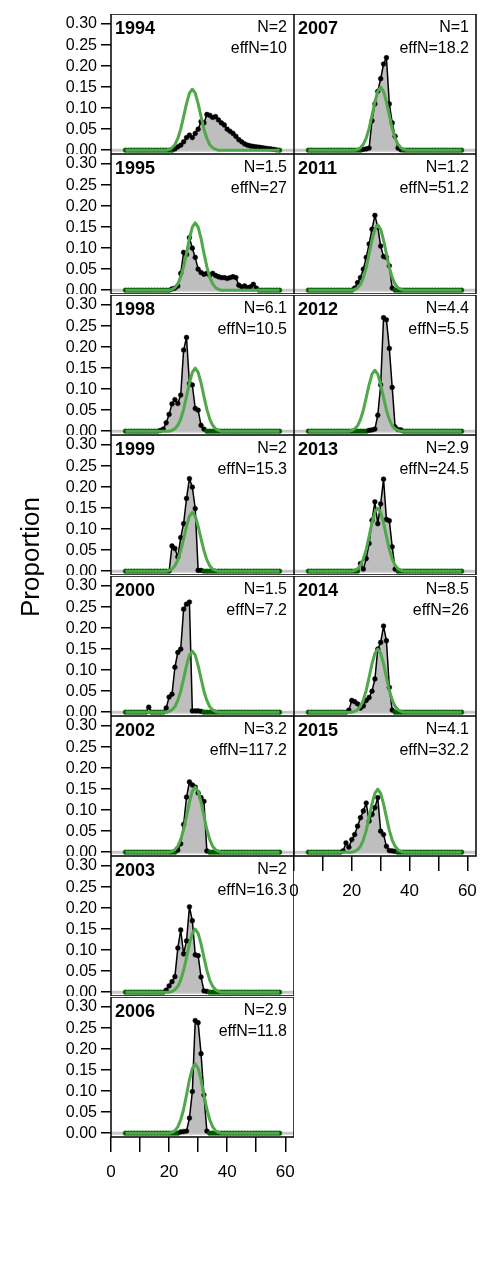 This screenshot has width=482, height=1266. What do you see at coordinates (252, 889) in the screenshot?
I see `annotation: effN=16.3` at bounding box center [252, 889].